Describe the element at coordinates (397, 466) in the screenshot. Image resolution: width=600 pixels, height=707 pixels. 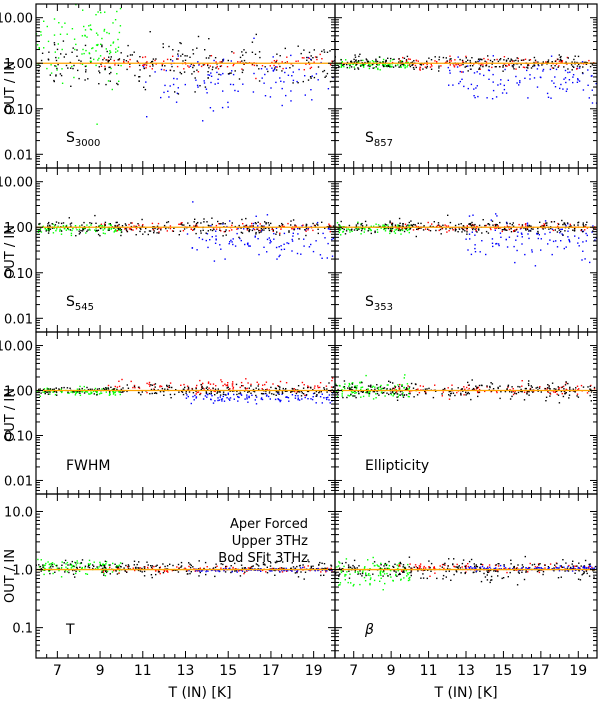
I see `panel-label-Ellipticity: Ellipticity` at that location.